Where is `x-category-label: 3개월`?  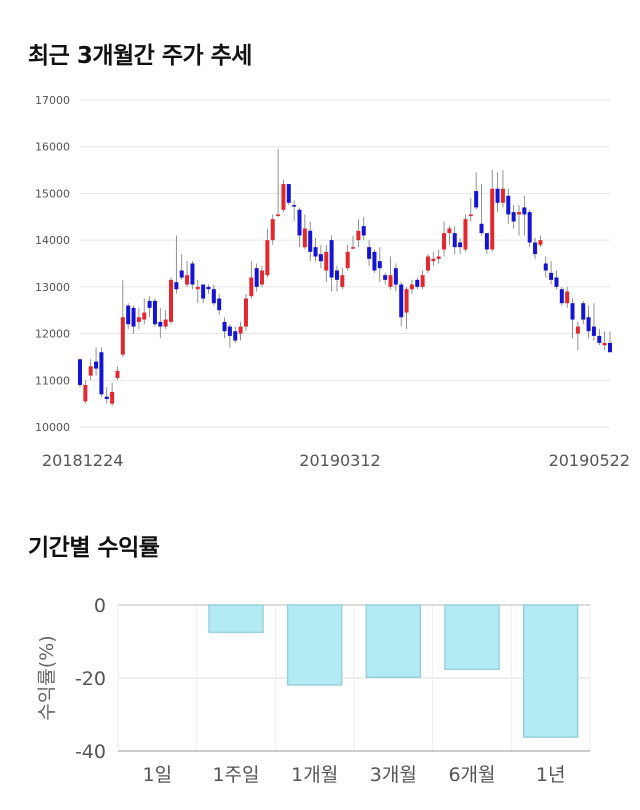
x-category-label: 3개월 is located at coordinates (393, 775).